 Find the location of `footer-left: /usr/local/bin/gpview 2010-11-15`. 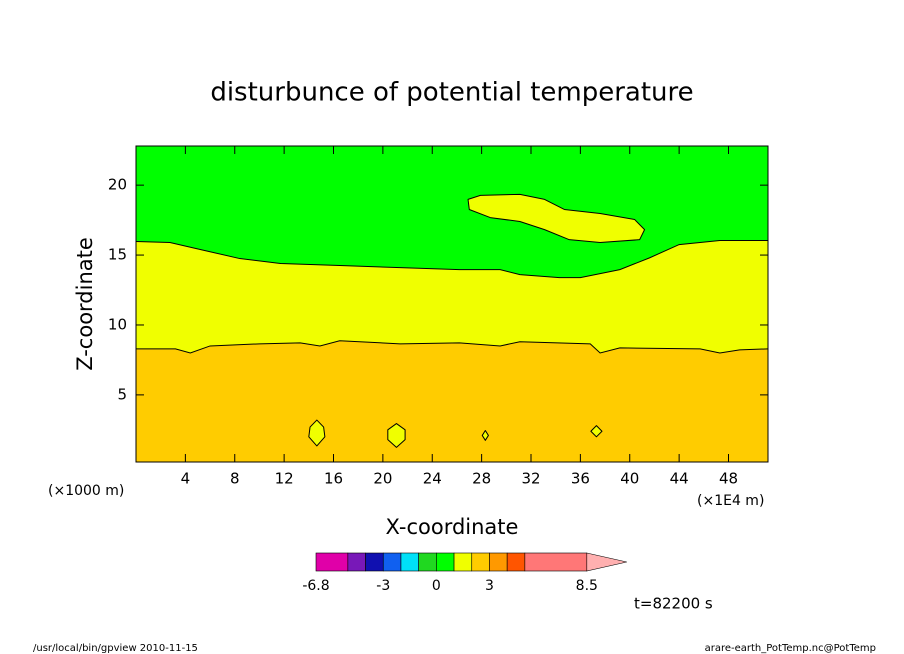

footer-left: /usr/local/bin/gpview 2010-11-15 is located at coordinates (115, 648).